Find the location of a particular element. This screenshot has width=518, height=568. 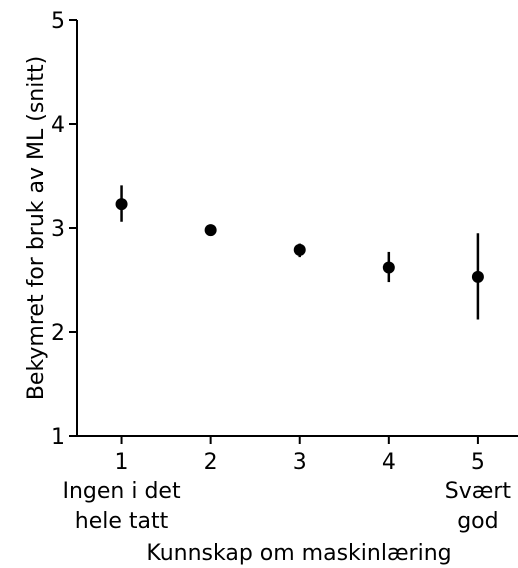

y-tick-label: 2 is located at coordinates (58, 333).